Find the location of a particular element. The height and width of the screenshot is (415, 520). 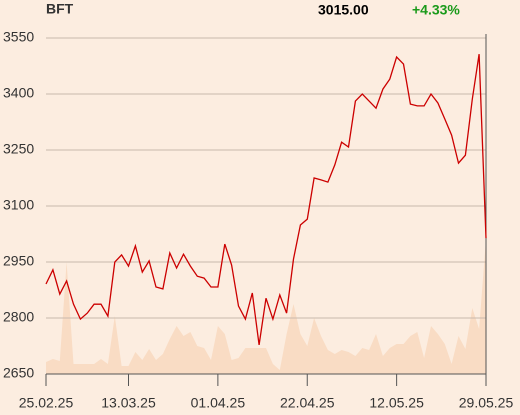

y-tick-label: 3550 is located at coordinates (18, 37).